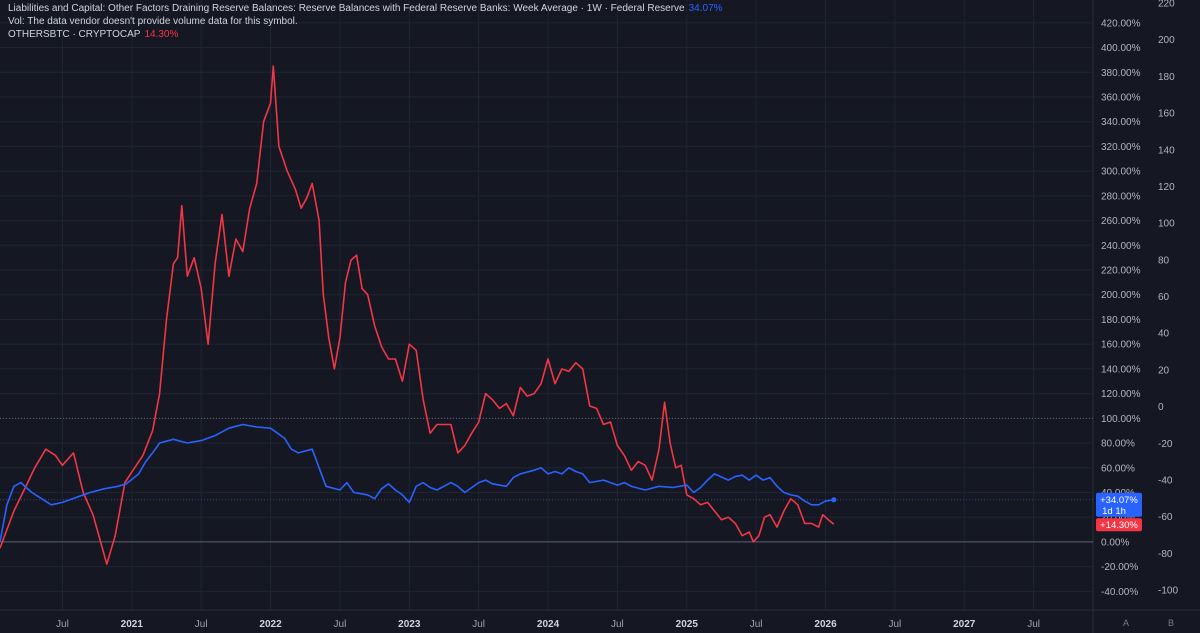  I want to click on x-tick-label: 2022, so click(270, 624).